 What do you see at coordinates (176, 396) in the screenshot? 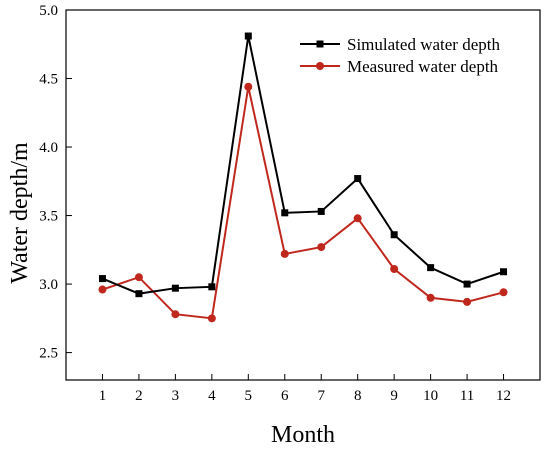
I see `x-tick-label: 3` at bounding box center [176, 396].